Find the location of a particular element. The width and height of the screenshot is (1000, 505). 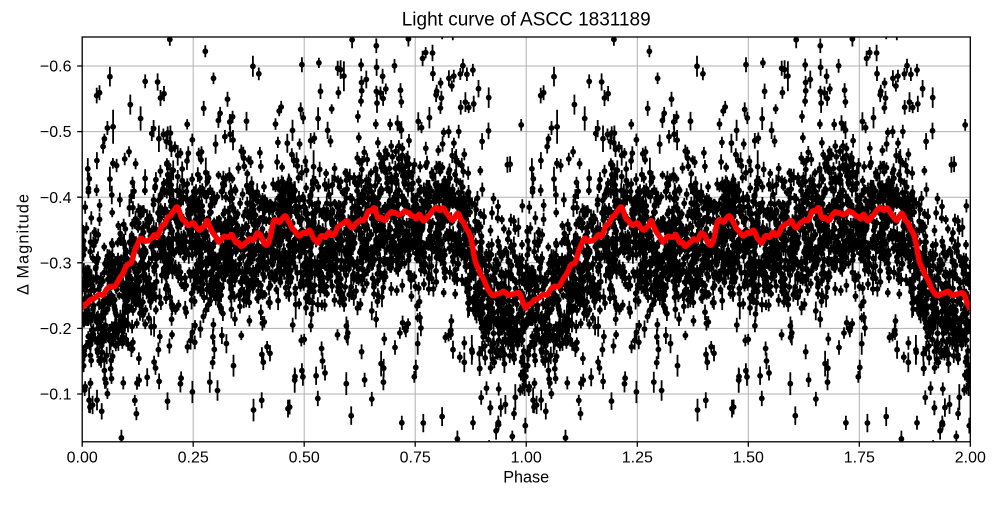

svg-text: Δ Magnitude is located at coordinates (23, 244).